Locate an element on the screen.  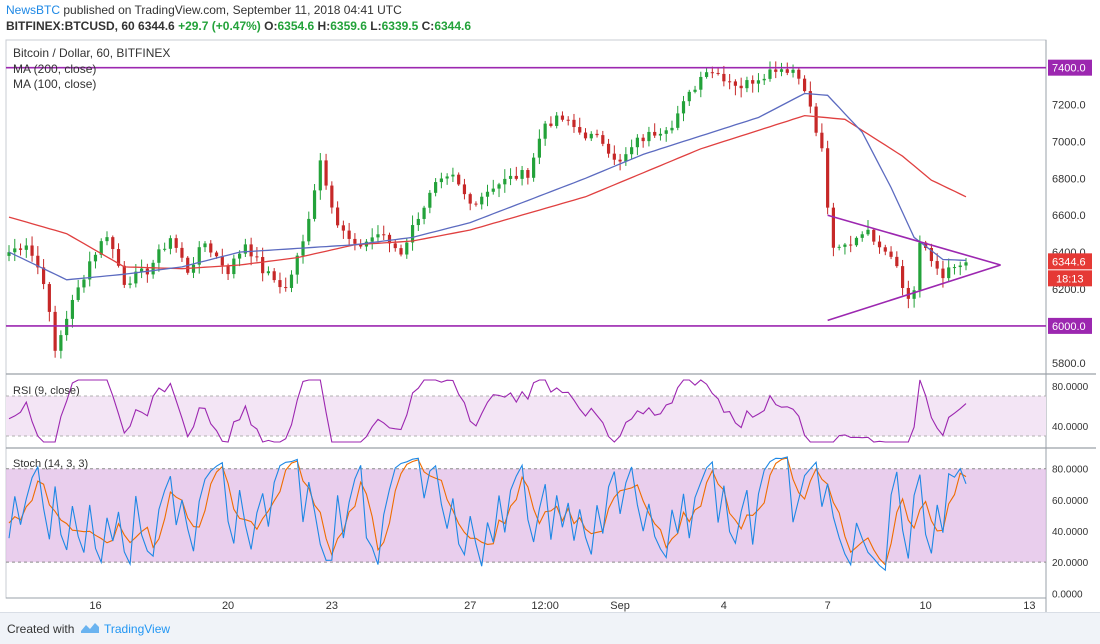
stoch-tick-label: 0.0000 is located at coordinates (1067, 594).